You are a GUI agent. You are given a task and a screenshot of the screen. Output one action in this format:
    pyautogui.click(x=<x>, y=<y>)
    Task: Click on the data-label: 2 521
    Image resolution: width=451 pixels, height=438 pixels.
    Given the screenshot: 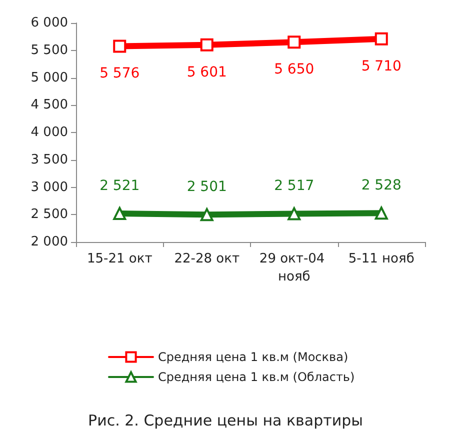 What is the action you would take?
    pyautogui.click(x=120, y=186)
    